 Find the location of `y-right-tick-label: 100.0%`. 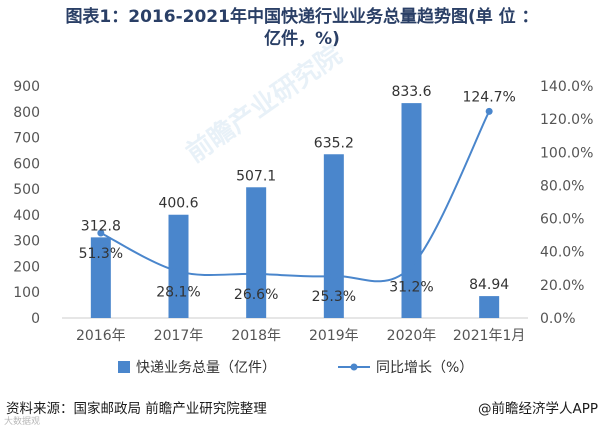

y-right-tick-label: 100.0% is located at coordinates (566, 153).